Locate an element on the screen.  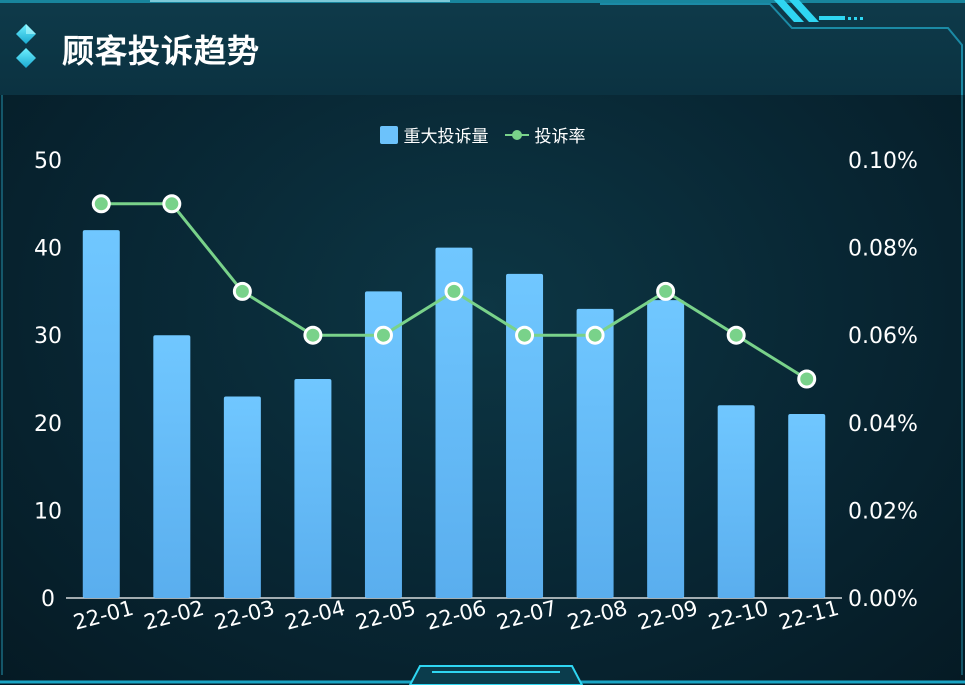
y-right-tick-label: 0.08% is located at coordinates (883, 249).